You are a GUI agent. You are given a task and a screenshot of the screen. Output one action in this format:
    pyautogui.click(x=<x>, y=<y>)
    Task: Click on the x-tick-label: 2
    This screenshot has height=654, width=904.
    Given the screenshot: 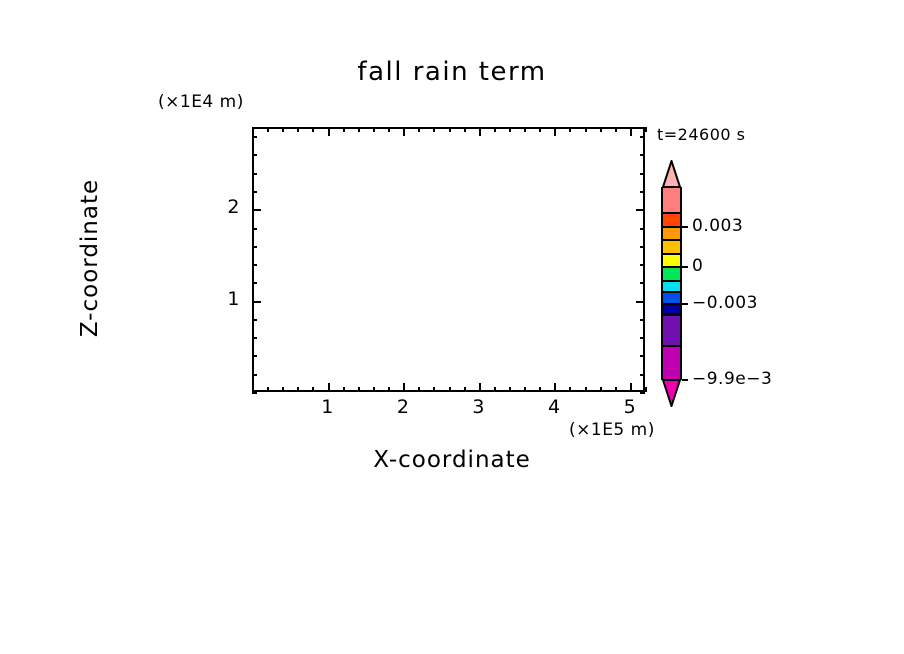 What is the action you would take?
    pyautogui.click(x=403, y=407)
    